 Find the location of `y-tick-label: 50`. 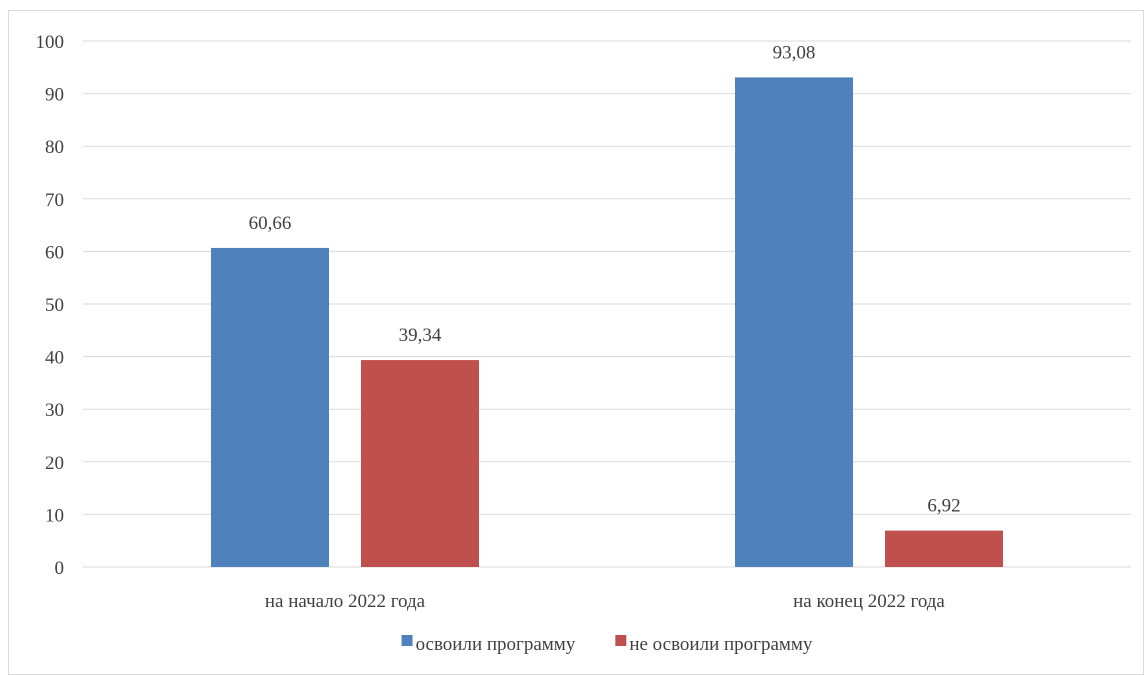

y-tick-label: 50 is located at coordinates (54, 305).